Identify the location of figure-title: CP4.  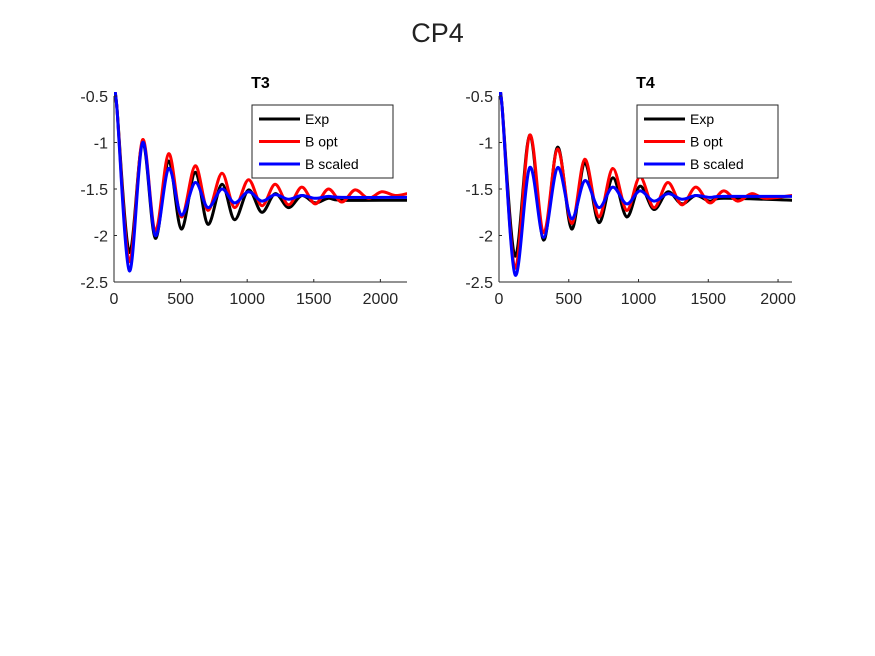
(437, 33).